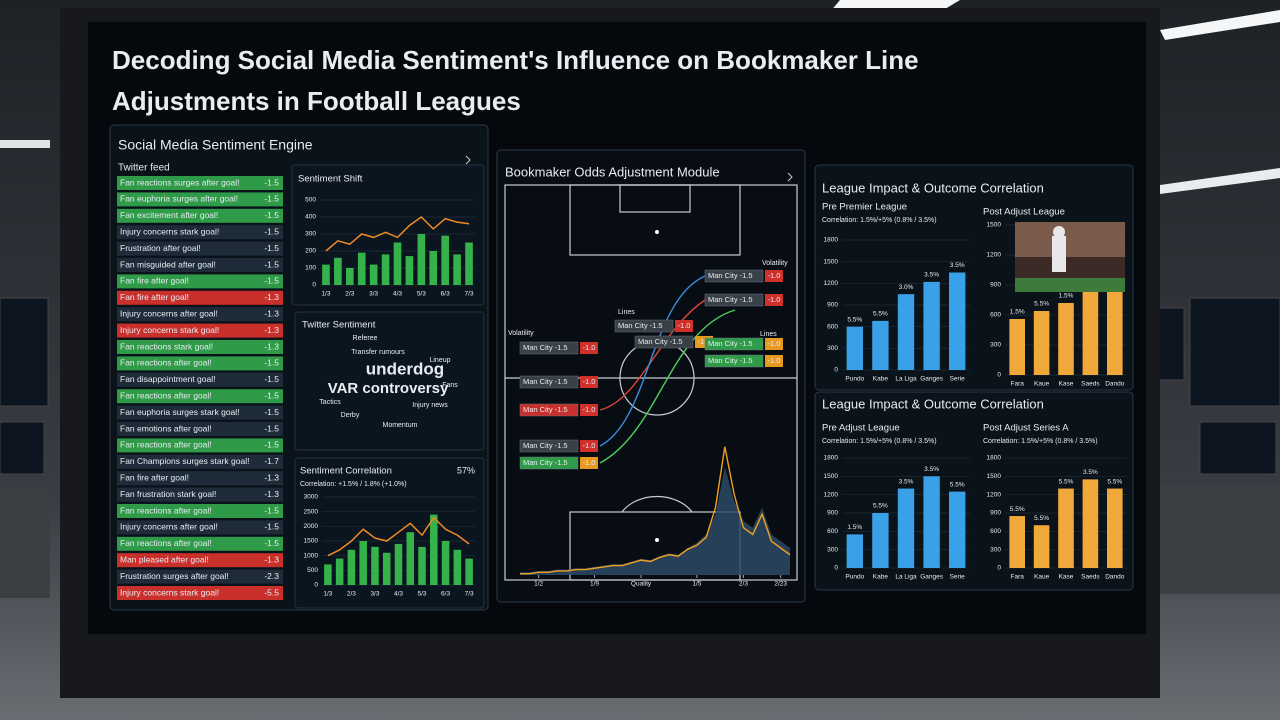 The image size is (1280, 720). What do you see at coordinates (397, 294) in the screenshot?
I see `x-tick-label: 4/3` at bounding box center [397, 294].